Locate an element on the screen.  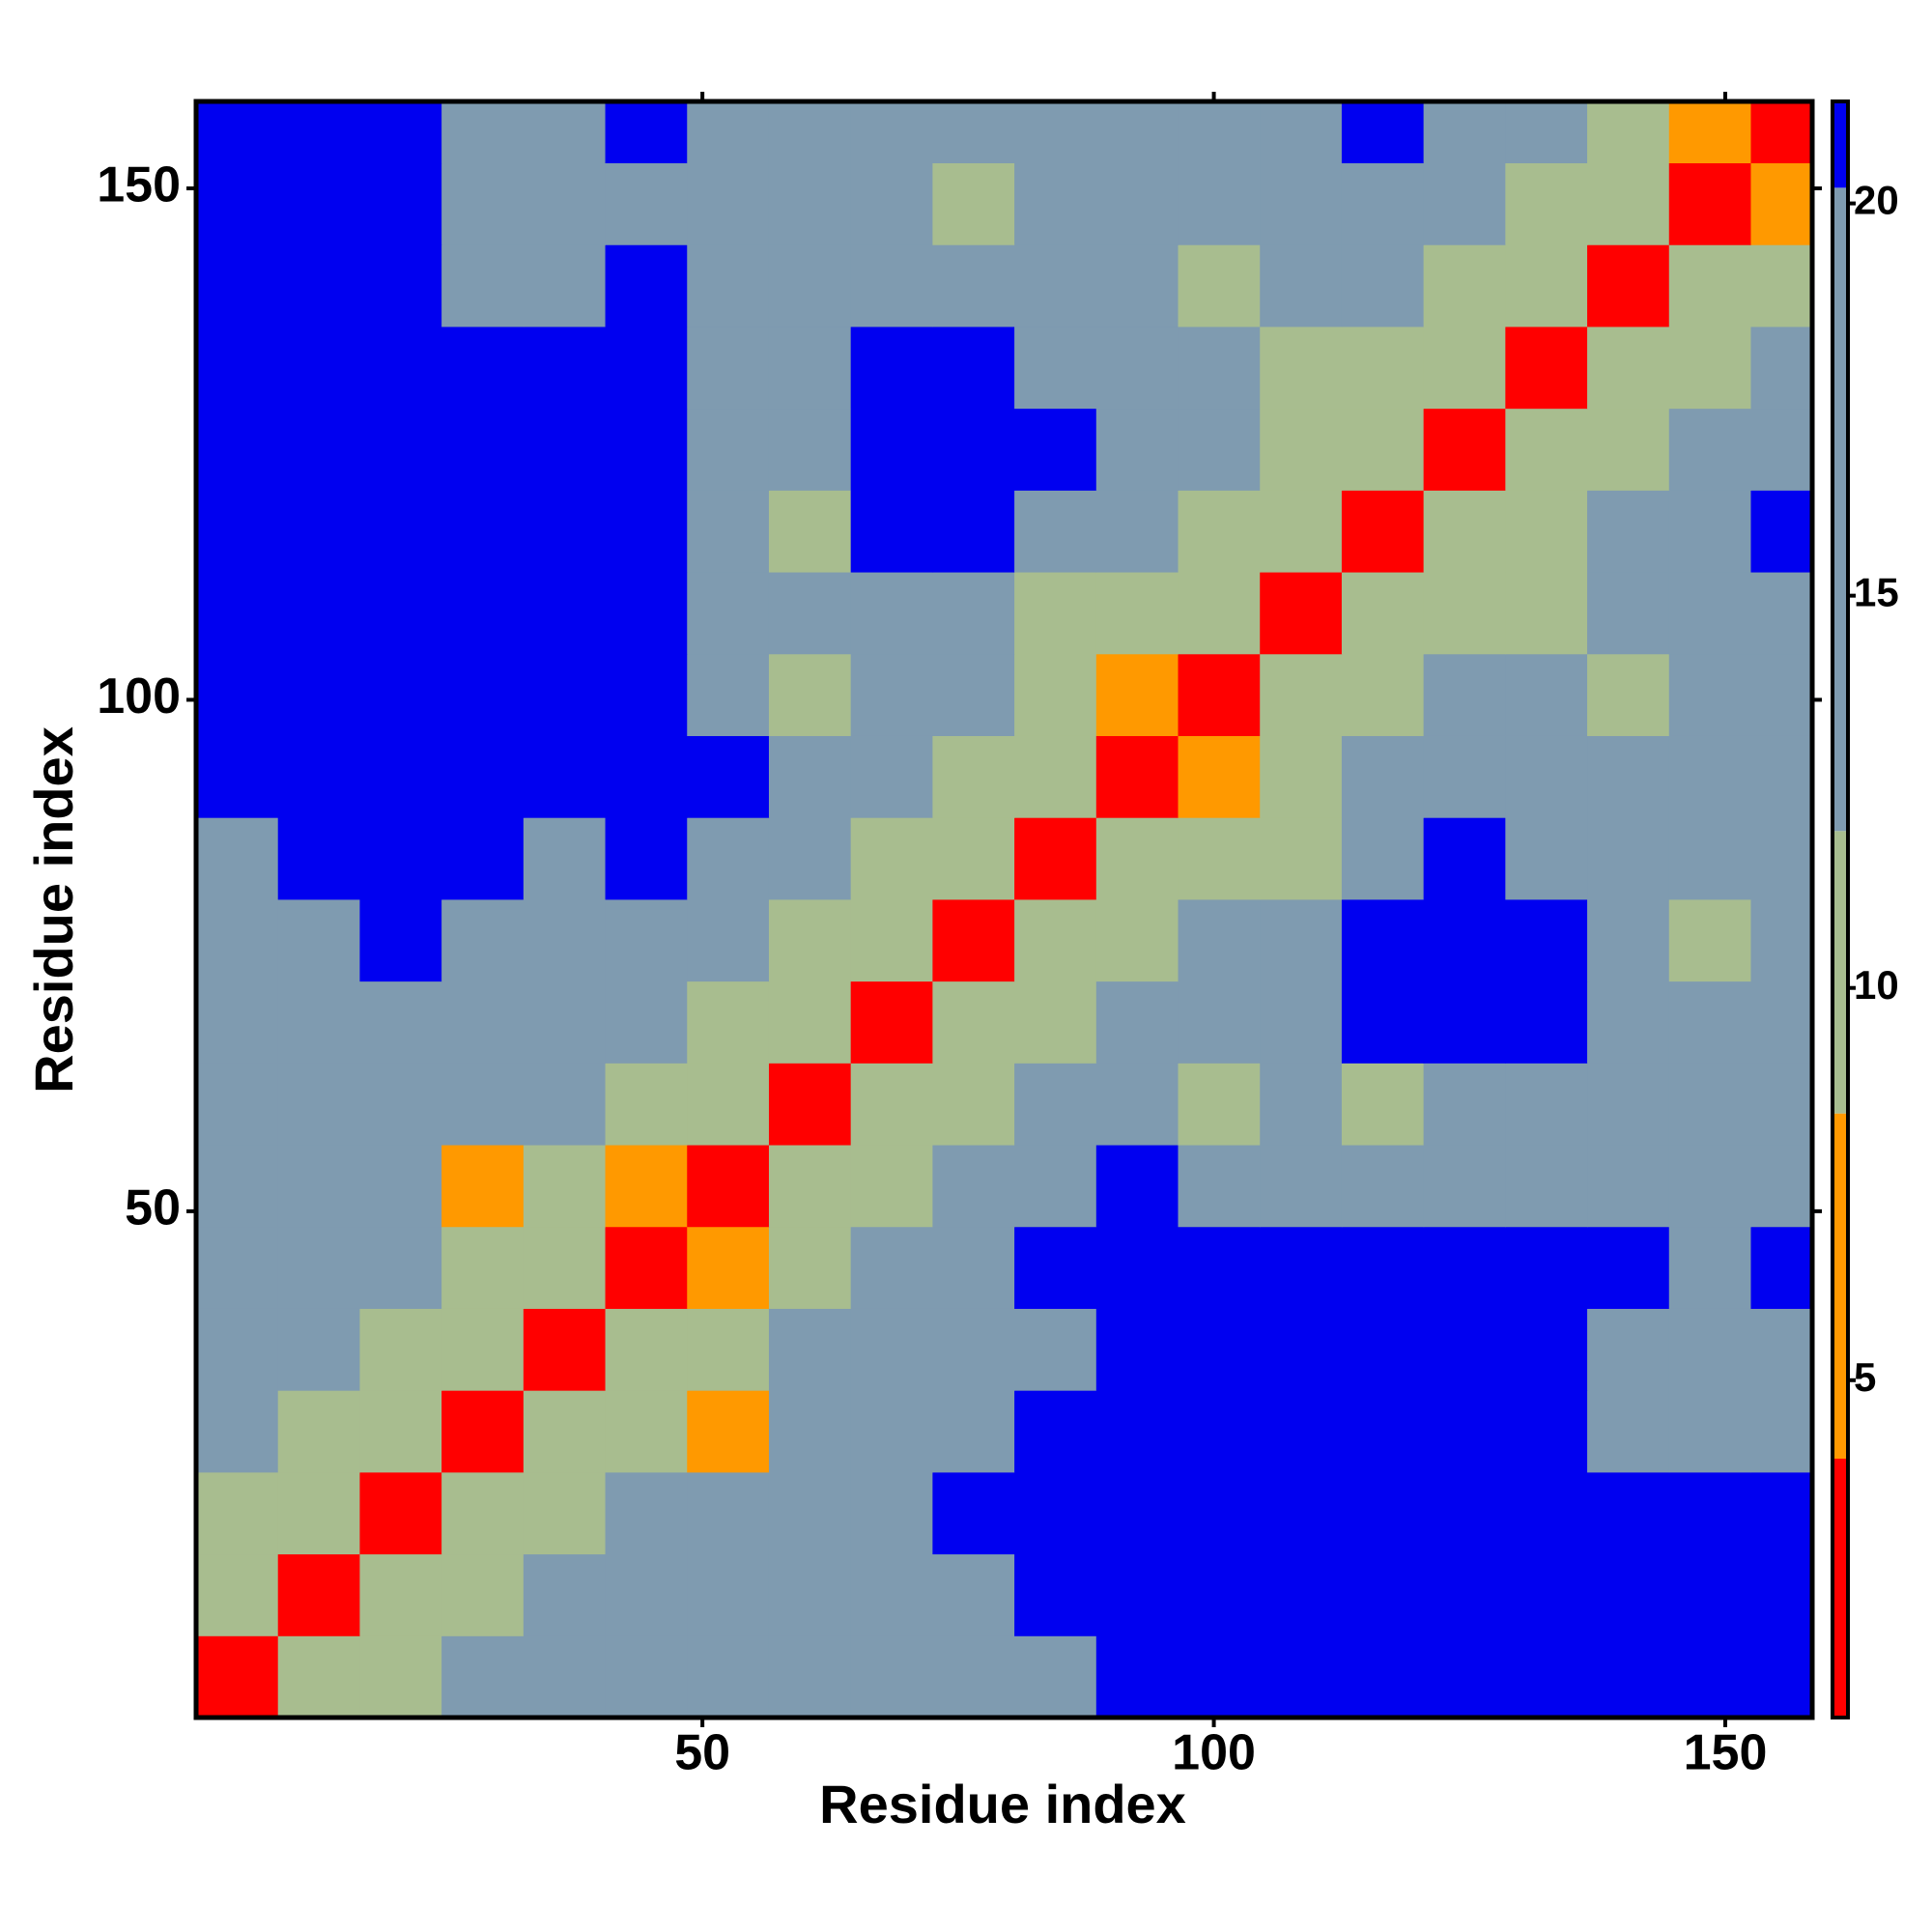
x-tick-label: 100 is located at coordinates (1214, 1753).